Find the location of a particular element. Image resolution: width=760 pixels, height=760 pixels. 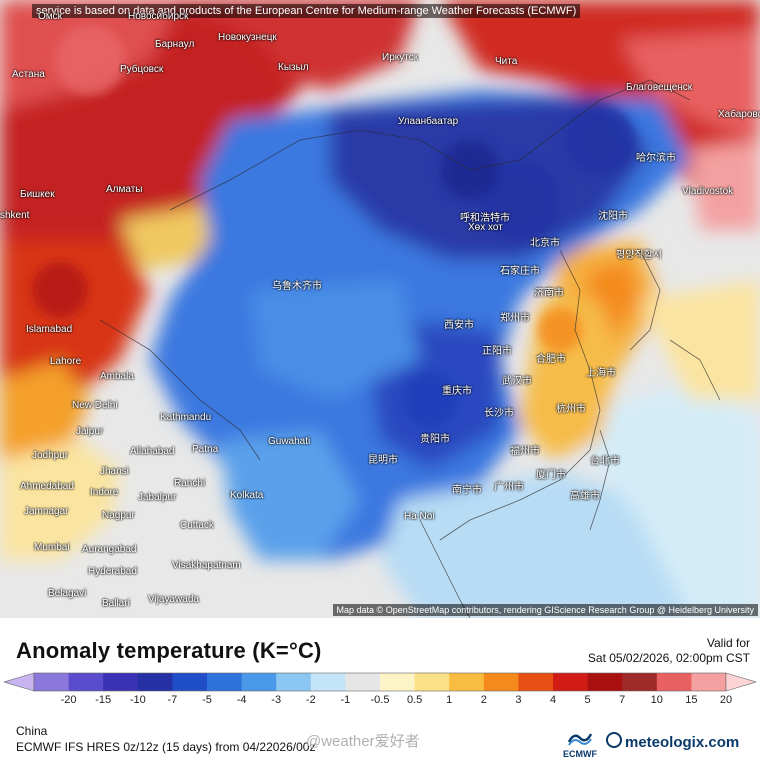

place-label: Nagpur is located at coordinates (118, 515).